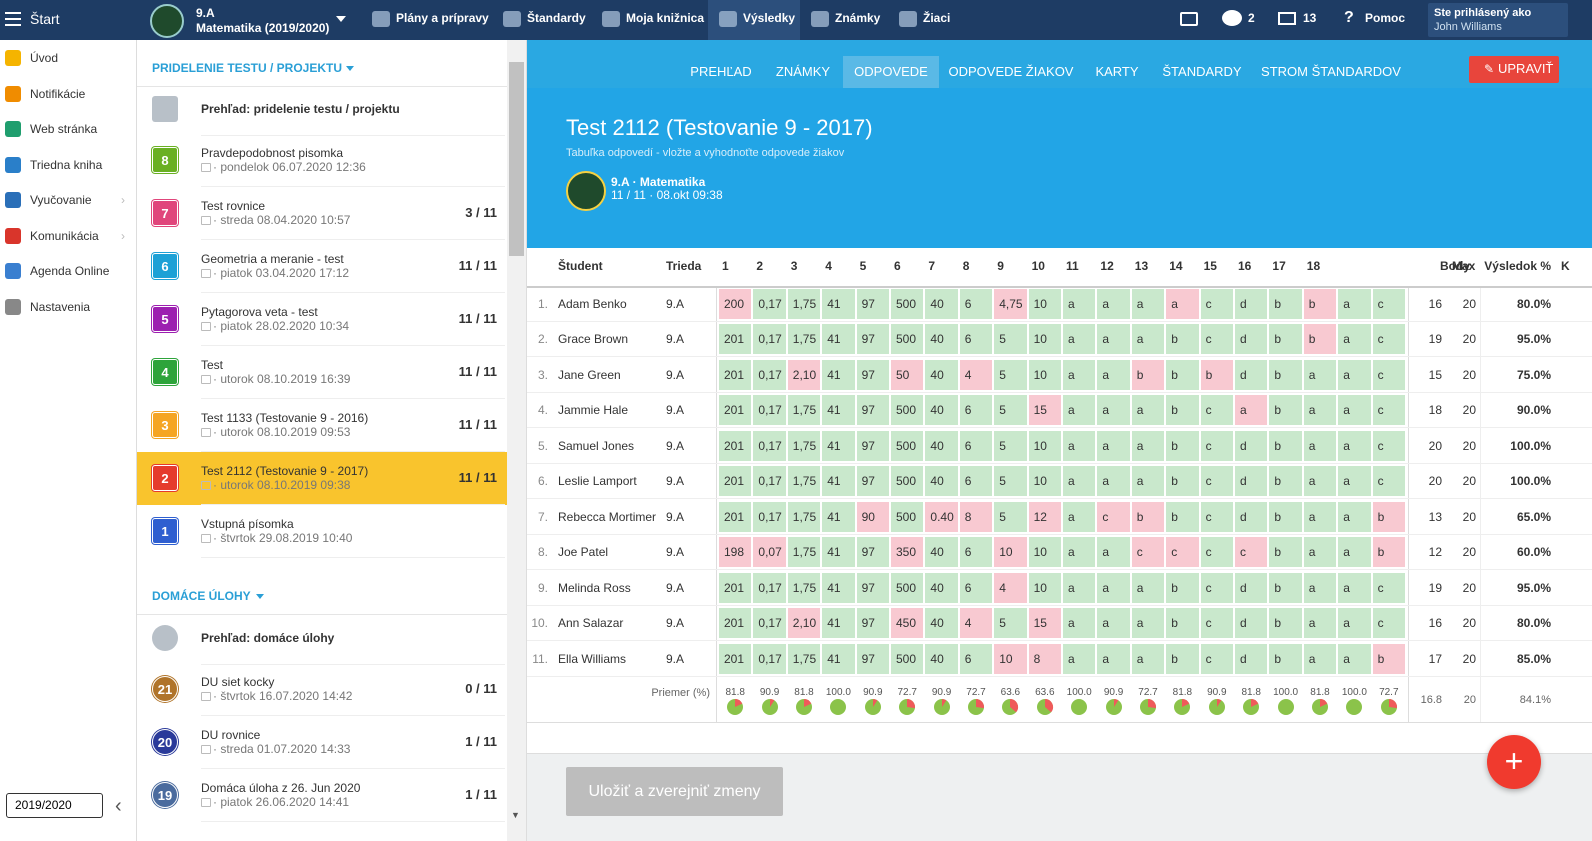  I want to click on item-title: Test, so click(212, 365).